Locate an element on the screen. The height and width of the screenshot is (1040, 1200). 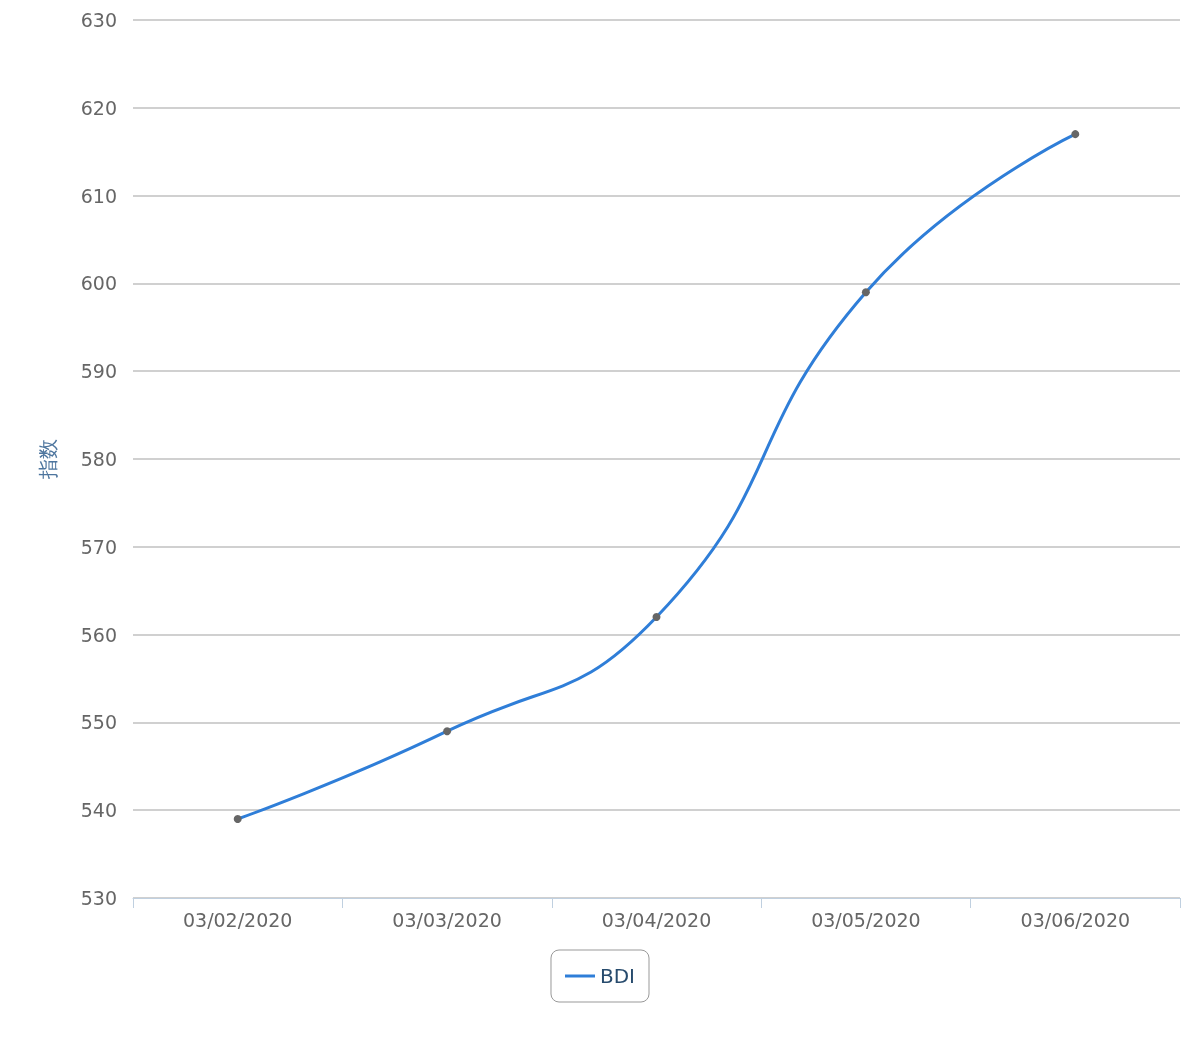
legend-label: BDI is located at coordinates (617, 976).